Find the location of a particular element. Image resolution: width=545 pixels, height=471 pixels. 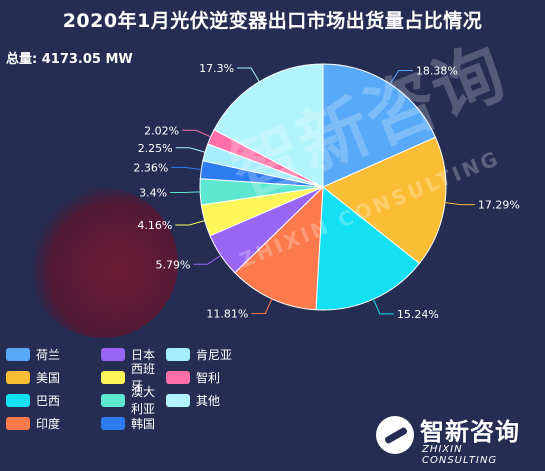

data-label-肯尼亚: 2.25% is located at coordinates (155, 148).